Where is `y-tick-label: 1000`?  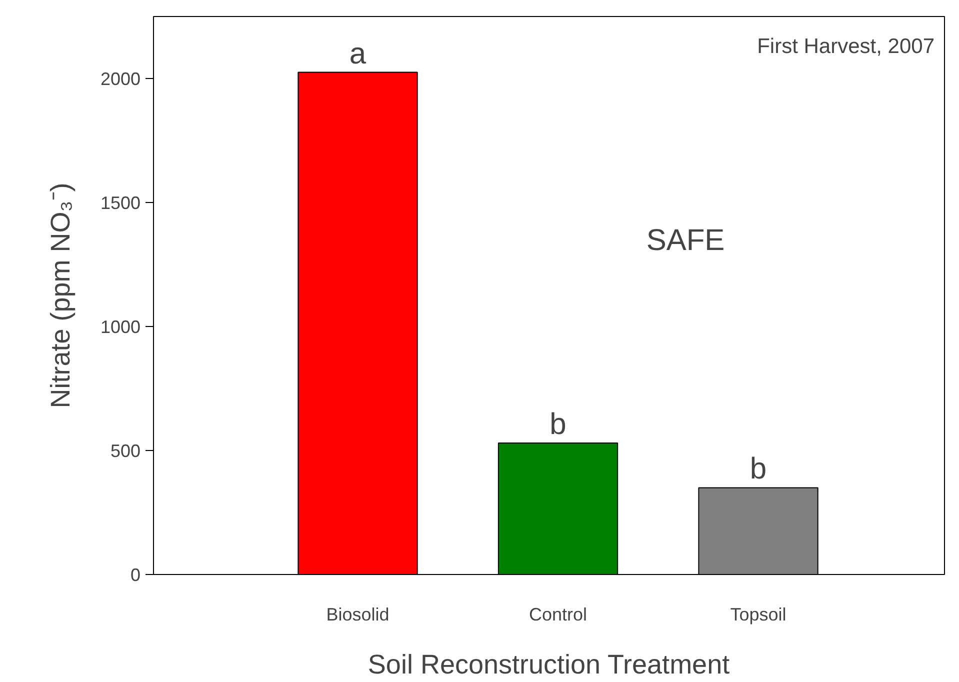 y-tick-label: 1000 is located at coordinates (120, 327).